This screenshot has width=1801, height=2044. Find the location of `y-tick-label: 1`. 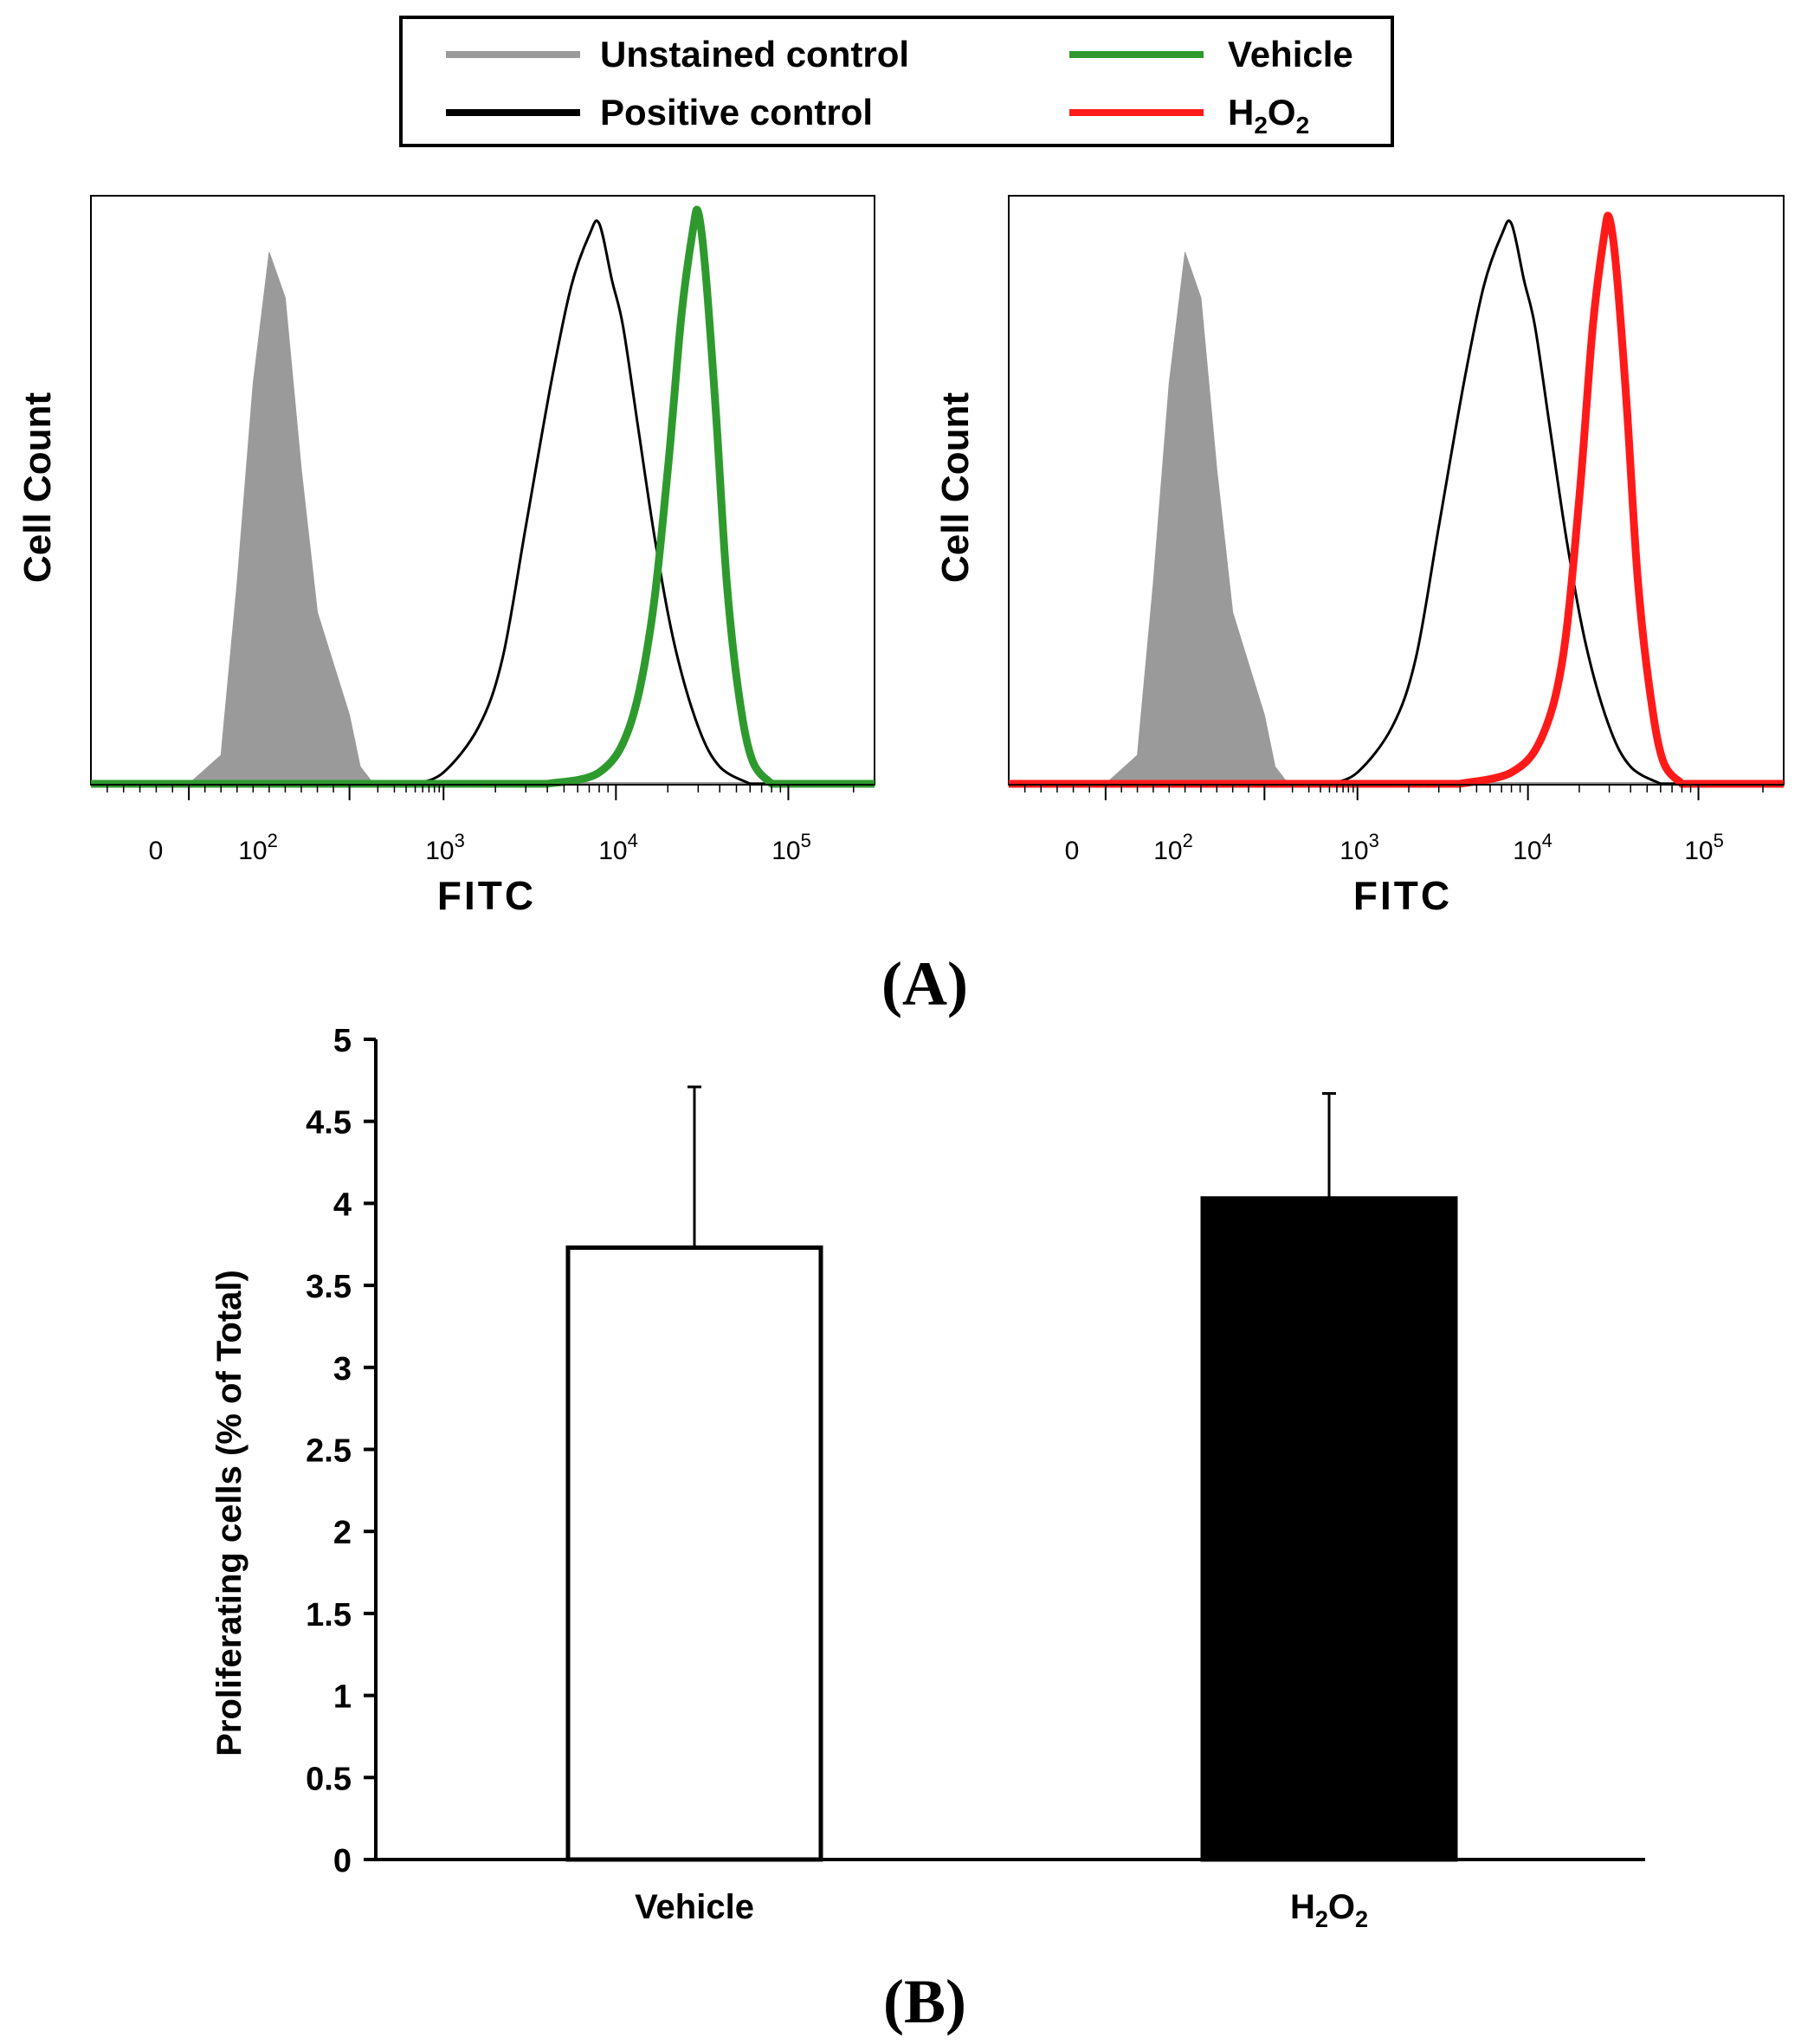

y-tick-label: 1 is located at coordinates (342, 1697).